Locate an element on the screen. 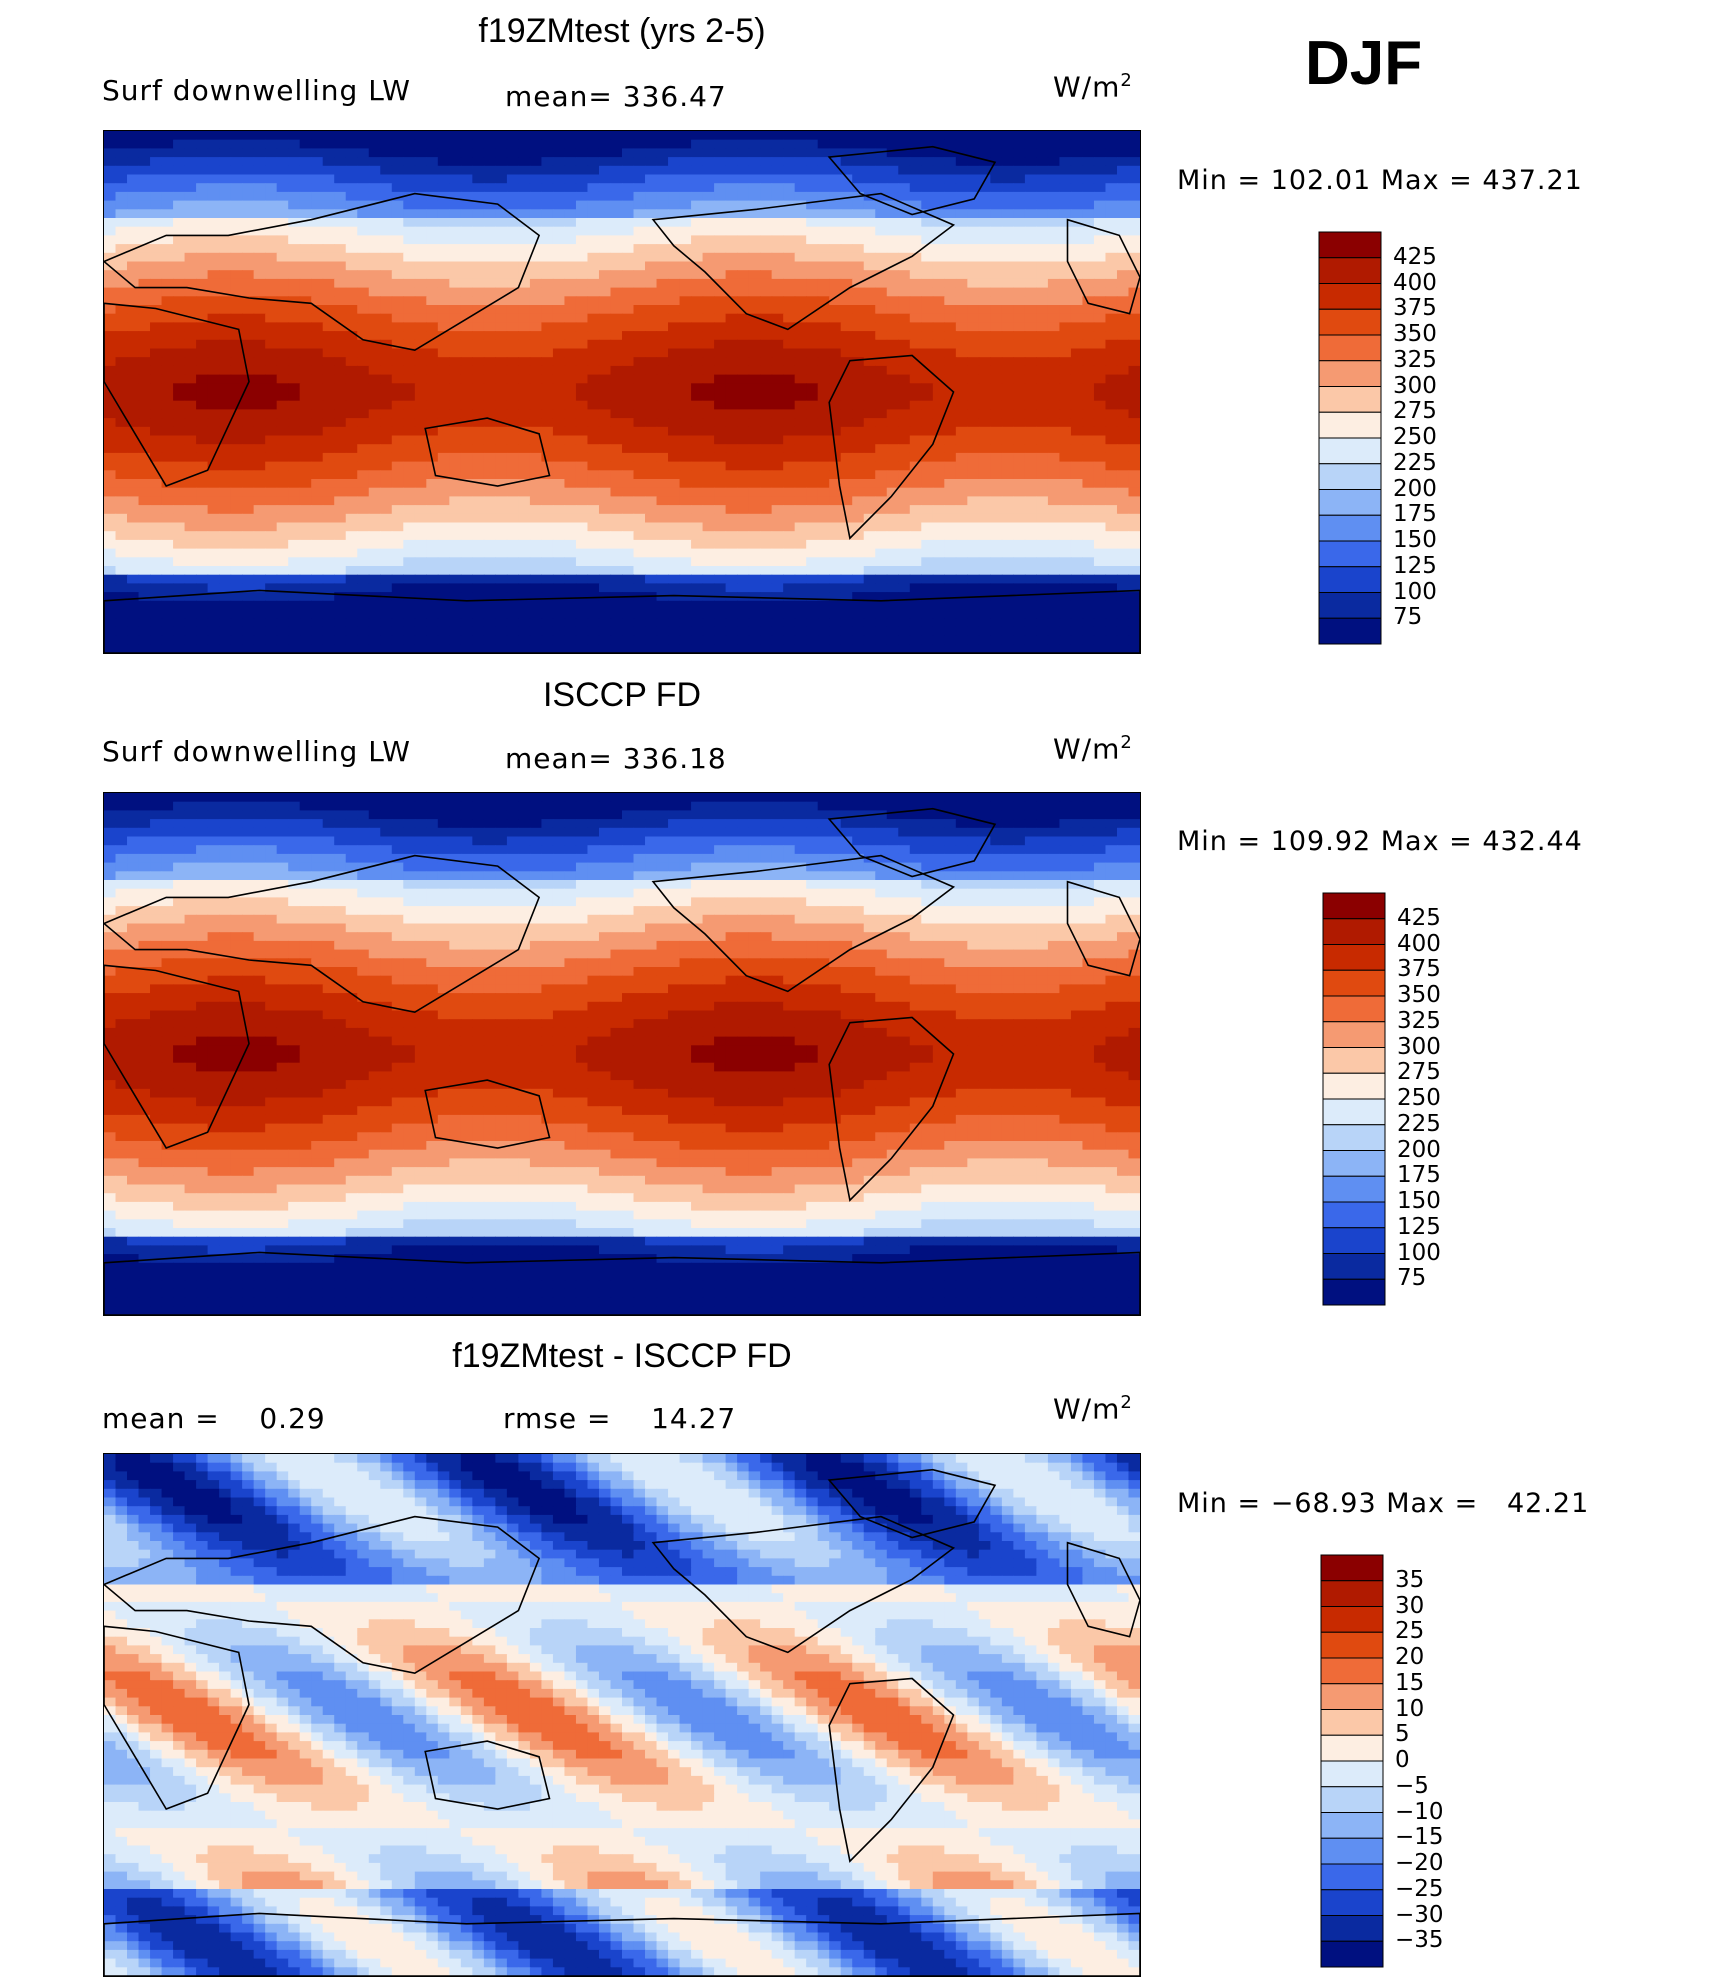 This screenshot has width=1710, height=1985. colorbar-tick-label: 5 is located at coordinates (1402, 1734).